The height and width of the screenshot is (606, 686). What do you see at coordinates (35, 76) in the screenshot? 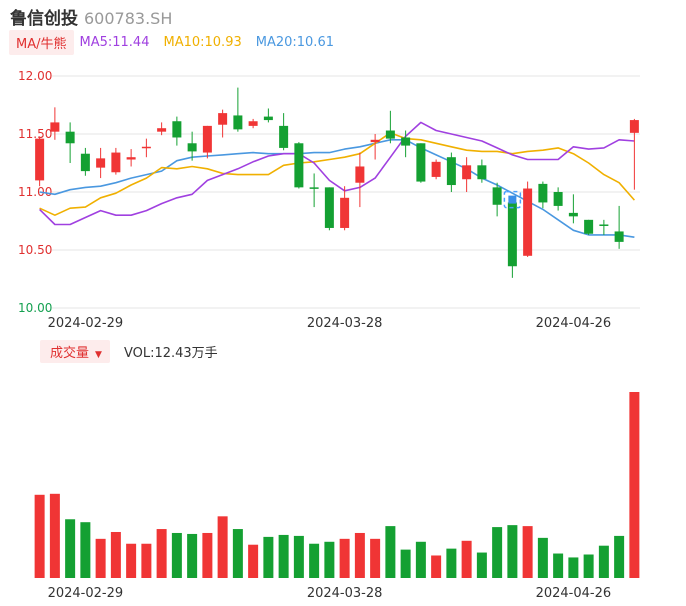
I see `y-tick-label: 12.00` at bounding box center [35, 76].